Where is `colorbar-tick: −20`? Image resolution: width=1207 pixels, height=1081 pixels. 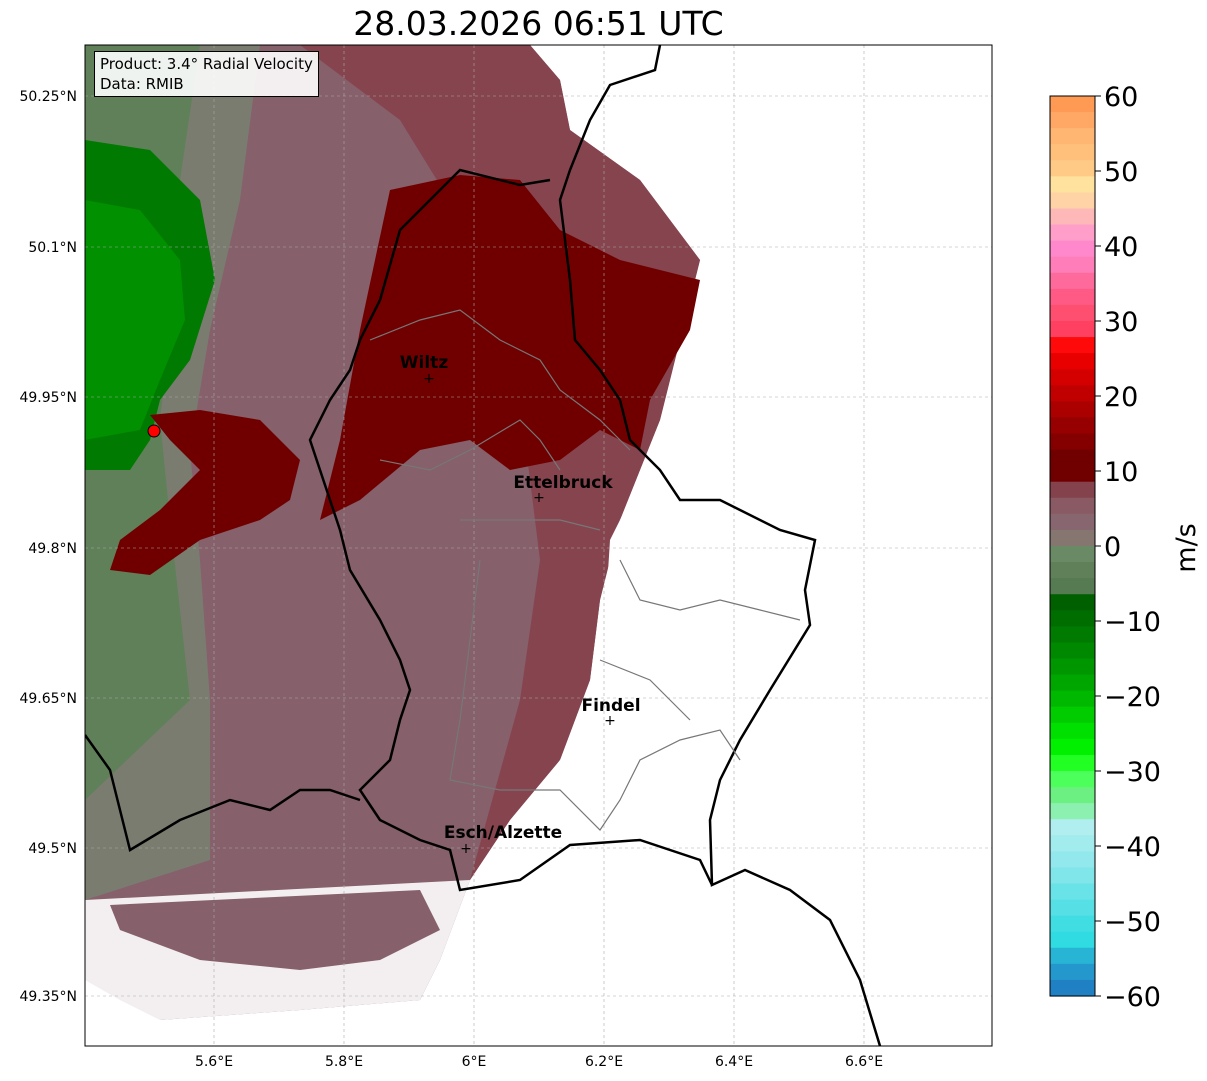
colorbar-tick: −20 is located at coordinates (1132, 697).